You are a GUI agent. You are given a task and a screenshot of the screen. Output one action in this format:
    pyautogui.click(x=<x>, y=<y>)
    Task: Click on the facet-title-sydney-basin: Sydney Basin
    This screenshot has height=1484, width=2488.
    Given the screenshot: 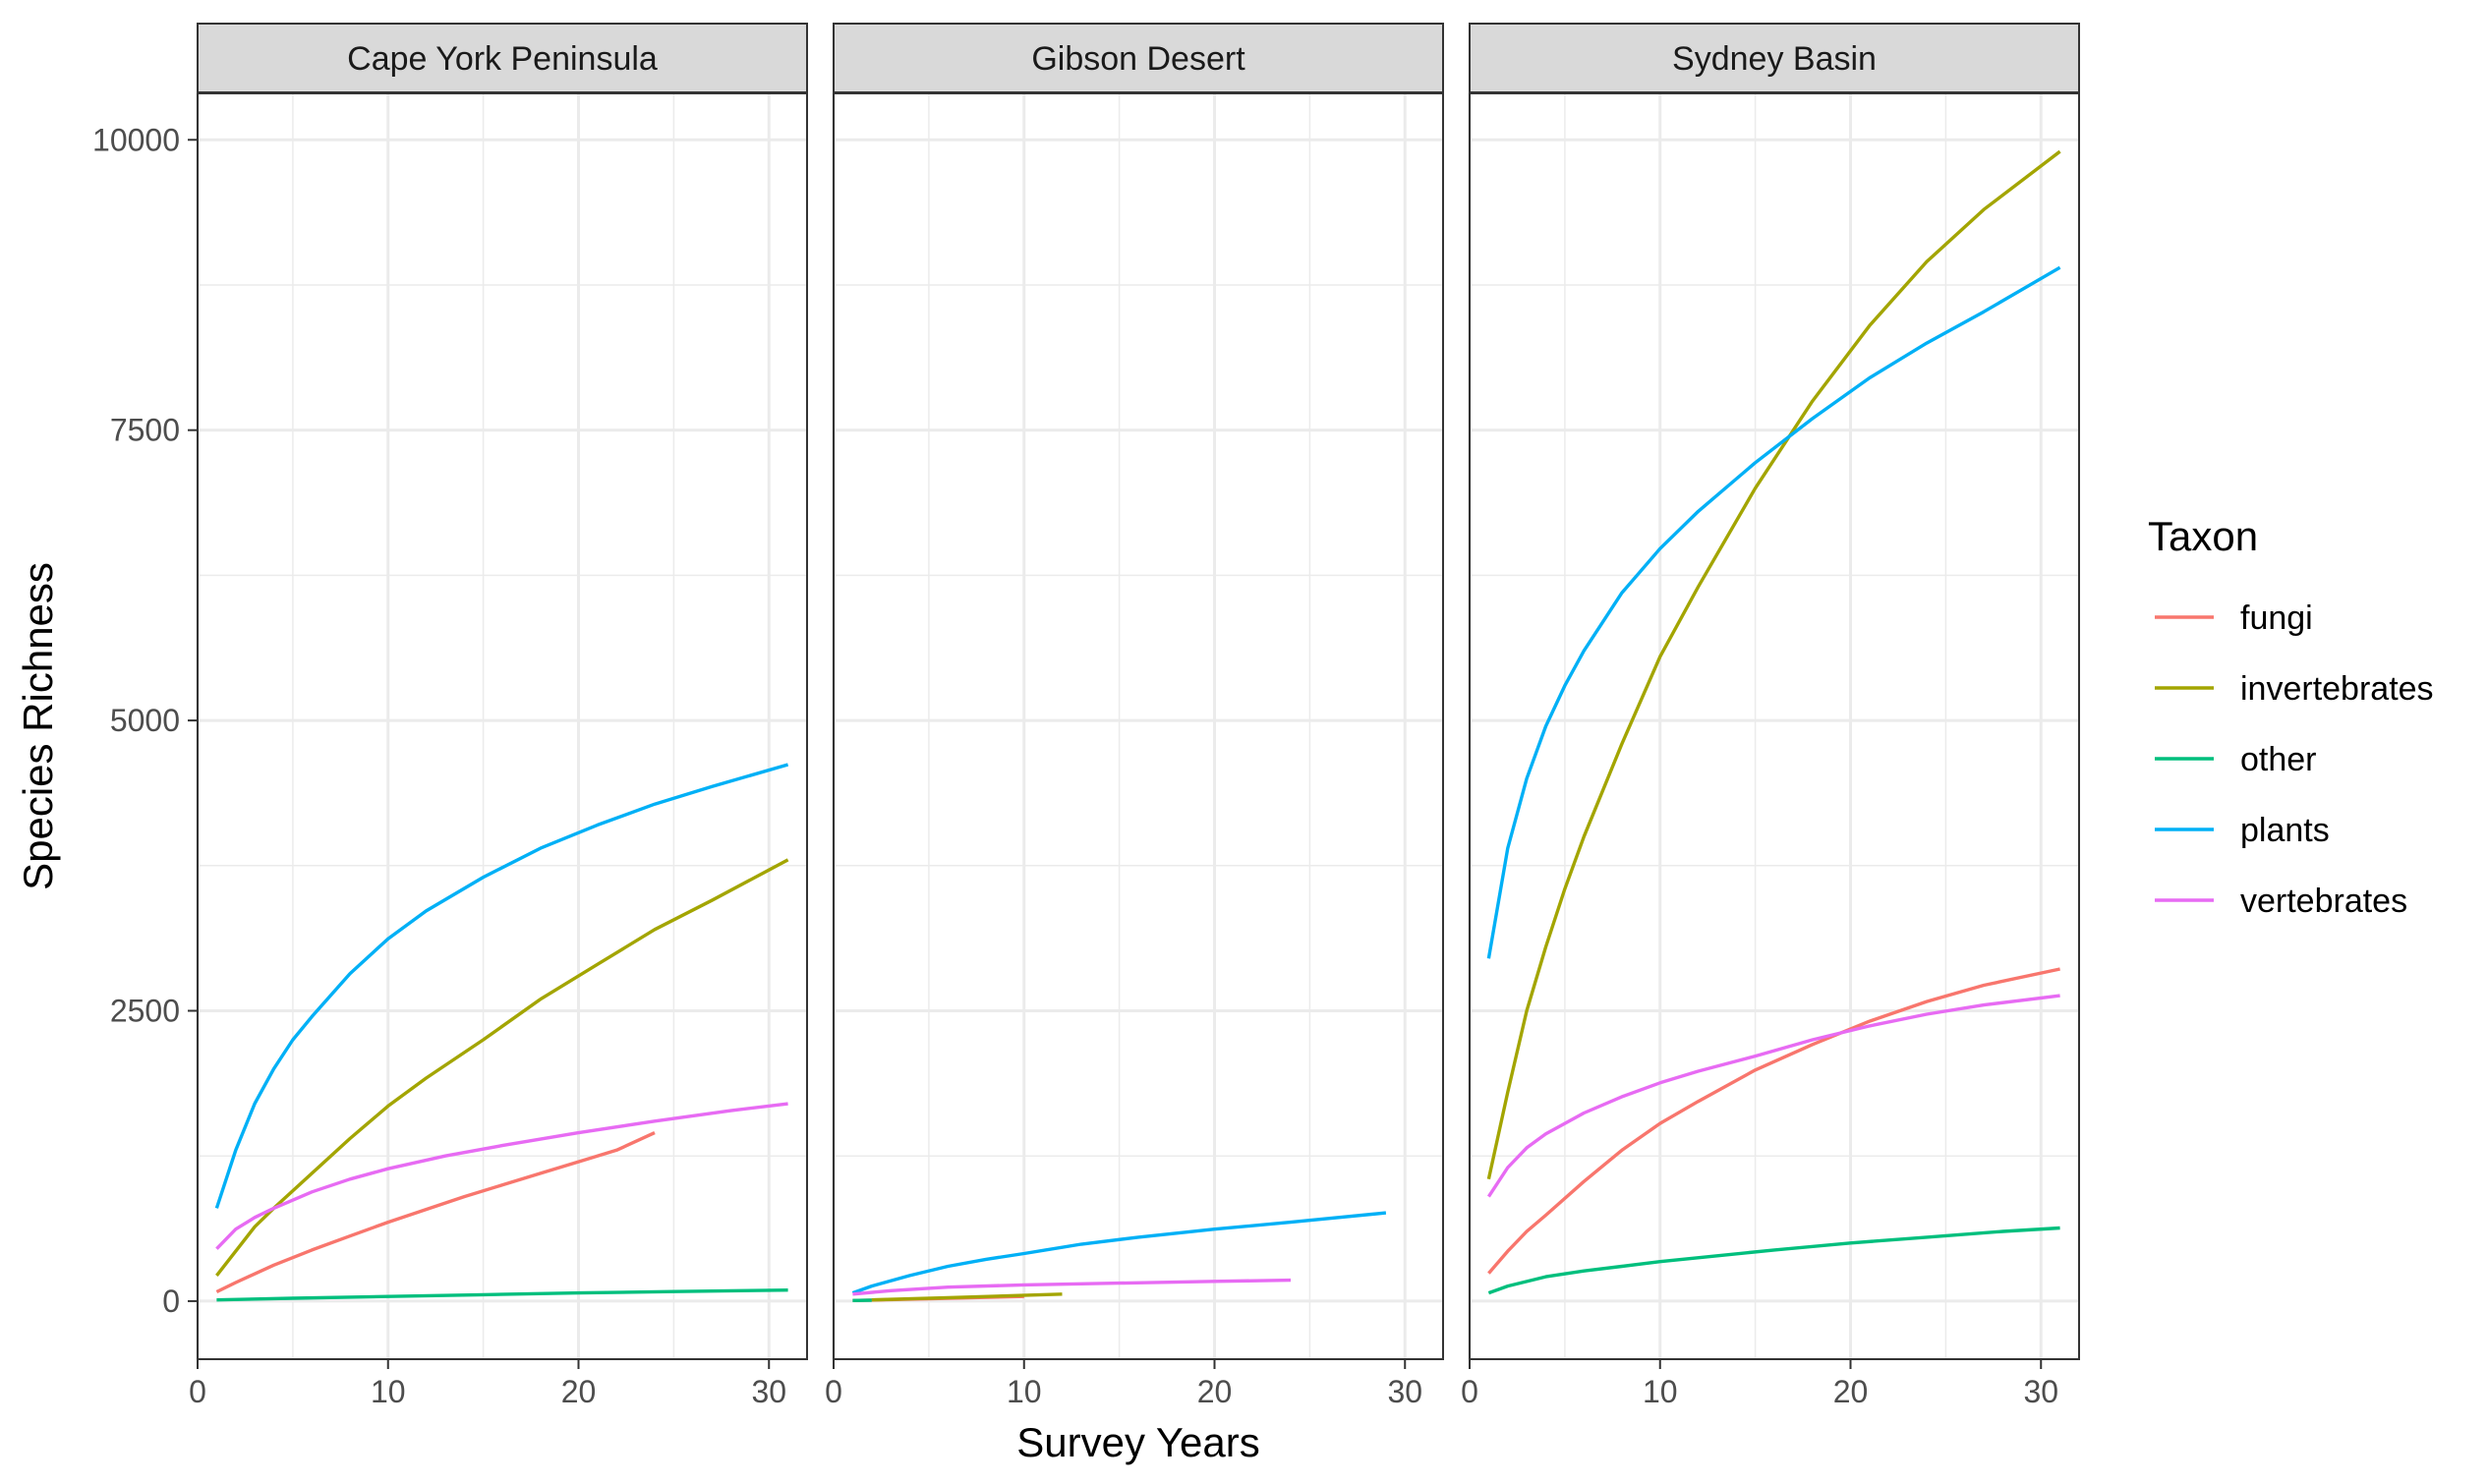 What is the action you would take?
    pyautogui.click(x=1775, y=59)
    